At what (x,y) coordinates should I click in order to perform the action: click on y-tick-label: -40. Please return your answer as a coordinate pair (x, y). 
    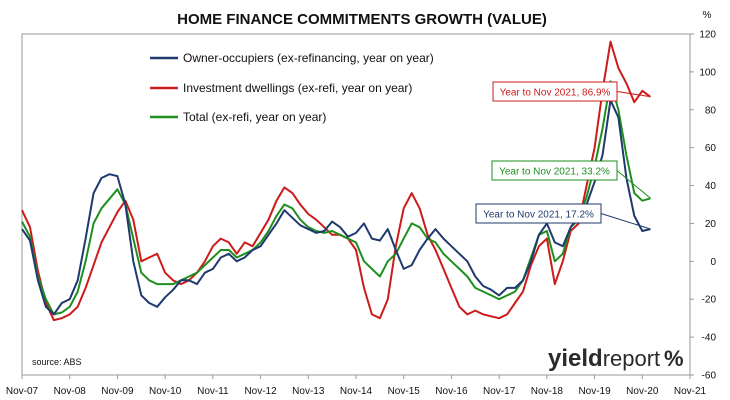
    Looking at the image, I should click on (709, 338).